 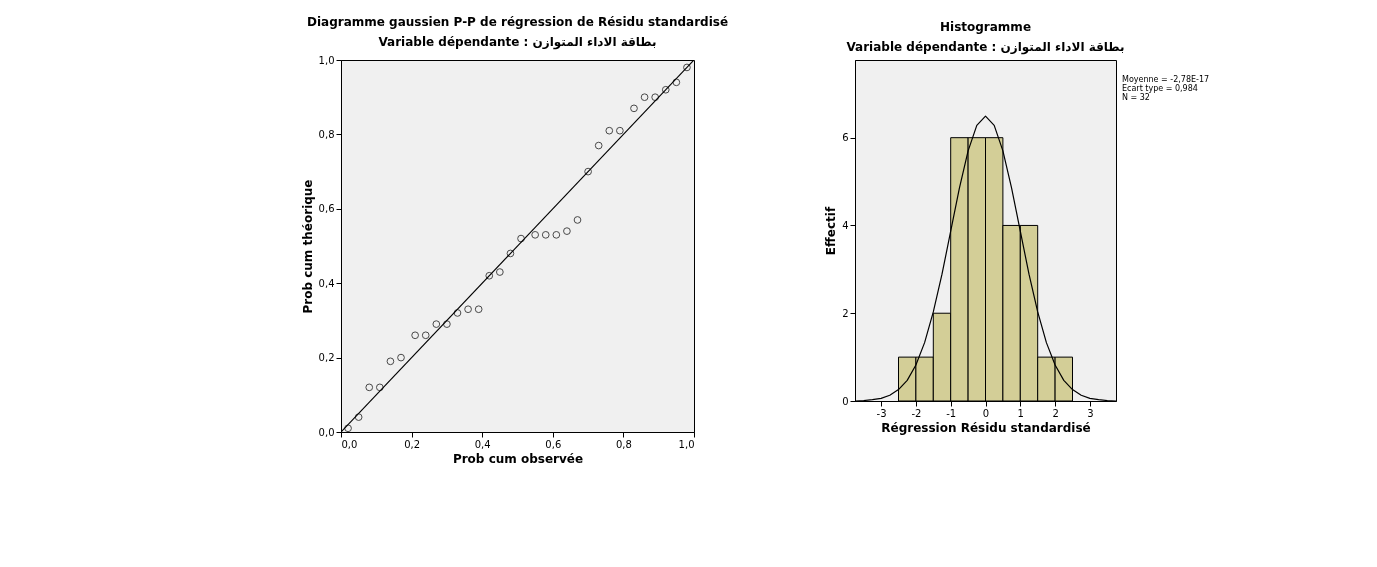 What do you see at coordinates (1020, 413) in the screenshot?
I see `x-tick-label: 1` at bounding box center [1020, 413].